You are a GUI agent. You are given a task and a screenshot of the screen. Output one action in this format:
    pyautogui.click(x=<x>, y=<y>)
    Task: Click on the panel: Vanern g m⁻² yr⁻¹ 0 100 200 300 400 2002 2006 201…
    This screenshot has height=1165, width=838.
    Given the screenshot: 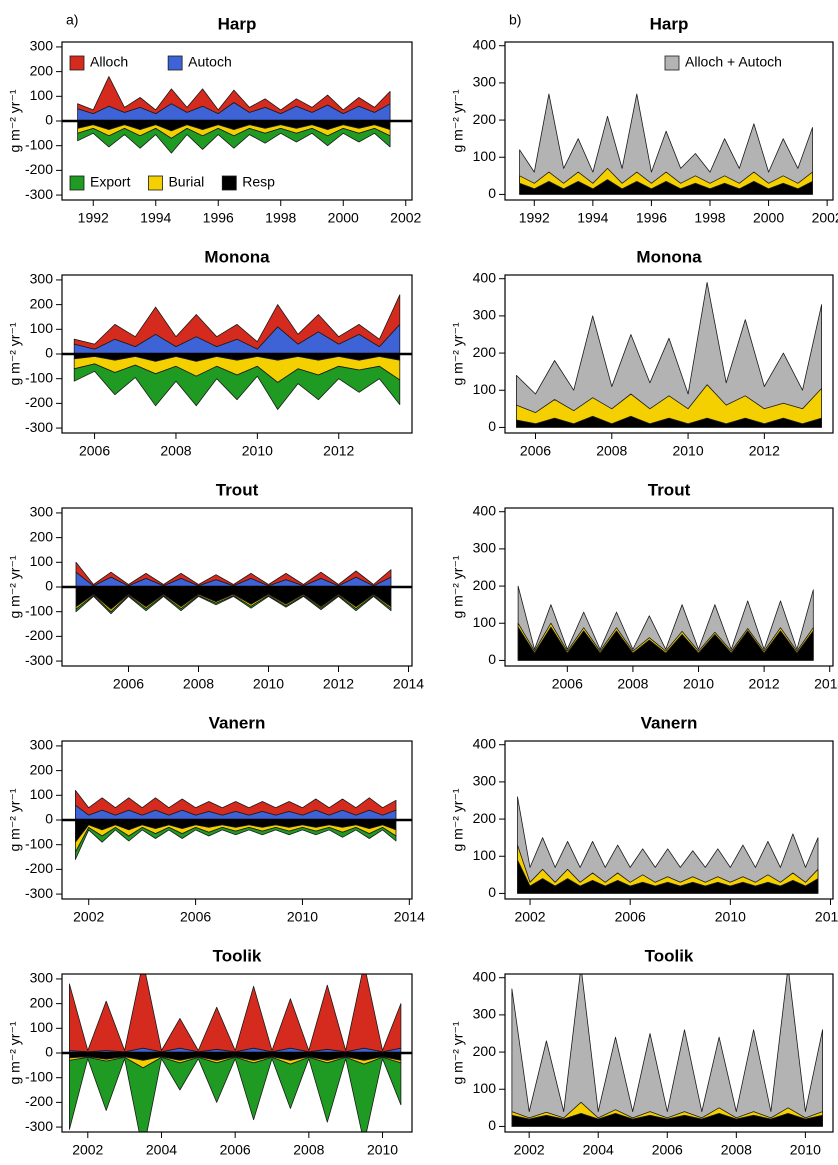 What is the action you would take?
    pyautogui.click(x=644, y=818)
    